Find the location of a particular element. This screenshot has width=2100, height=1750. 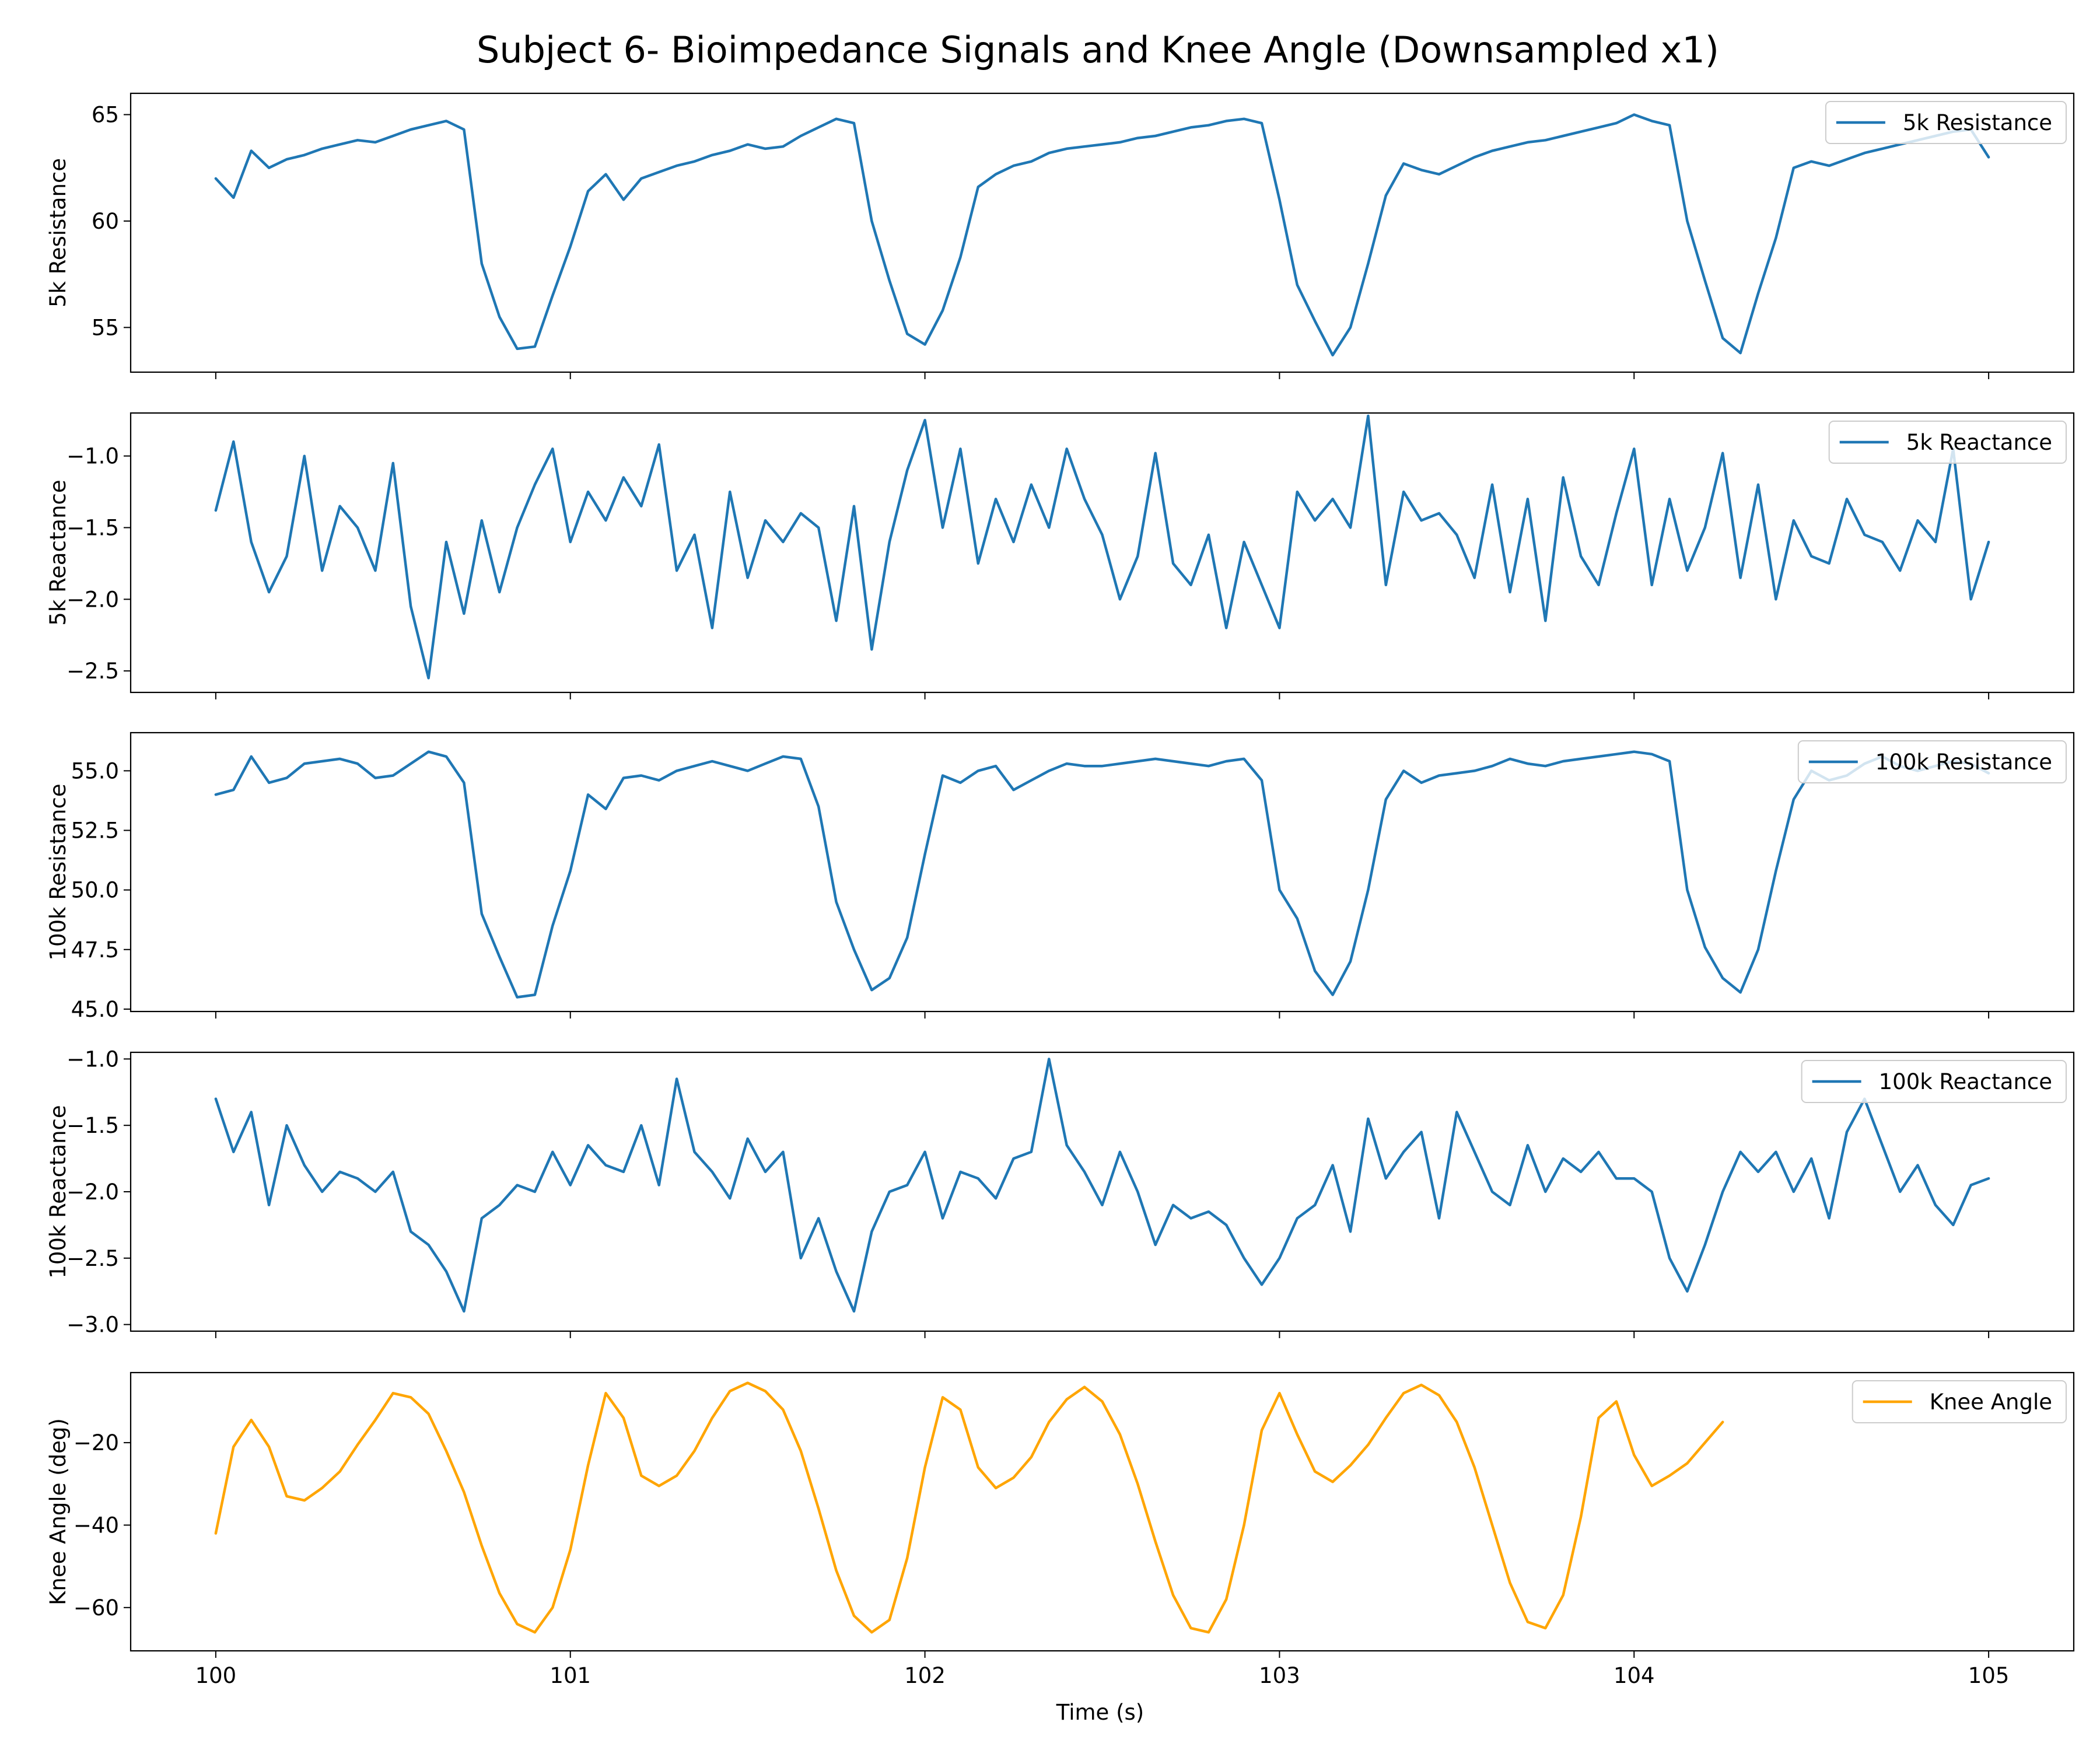

x-tick-label: 102 is located at coordinates (925, 1675).